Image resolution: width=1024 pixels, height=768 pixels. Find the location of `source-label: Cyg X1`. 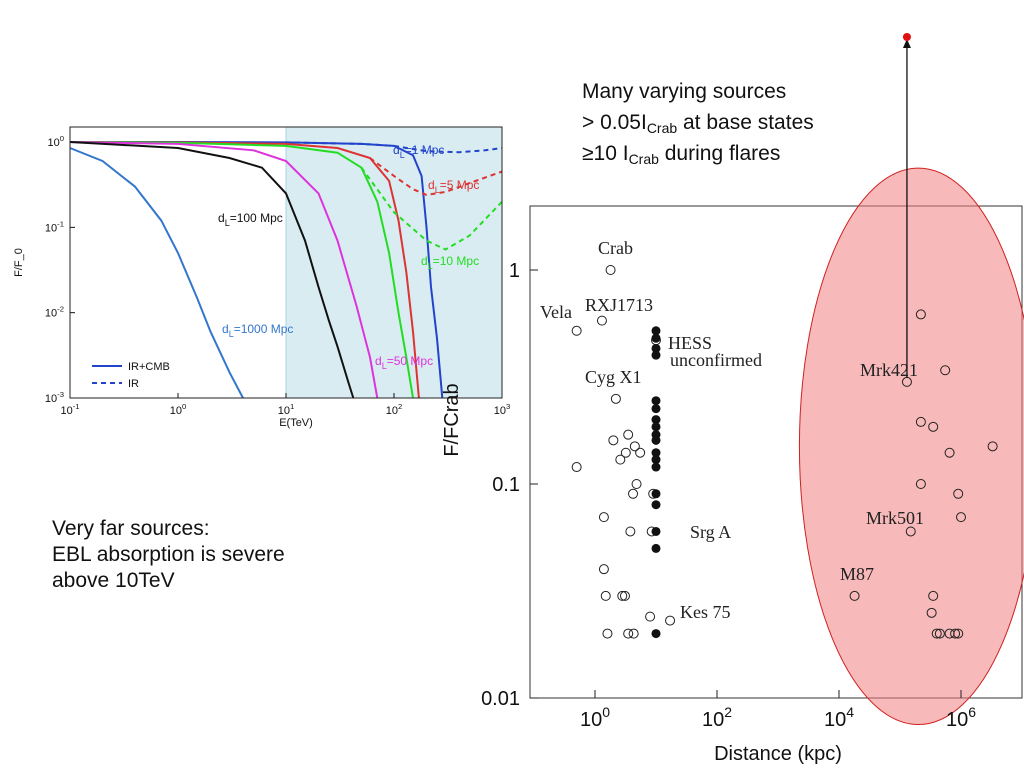

source-label: Cyg X1 is located at coordinates (613, 377).